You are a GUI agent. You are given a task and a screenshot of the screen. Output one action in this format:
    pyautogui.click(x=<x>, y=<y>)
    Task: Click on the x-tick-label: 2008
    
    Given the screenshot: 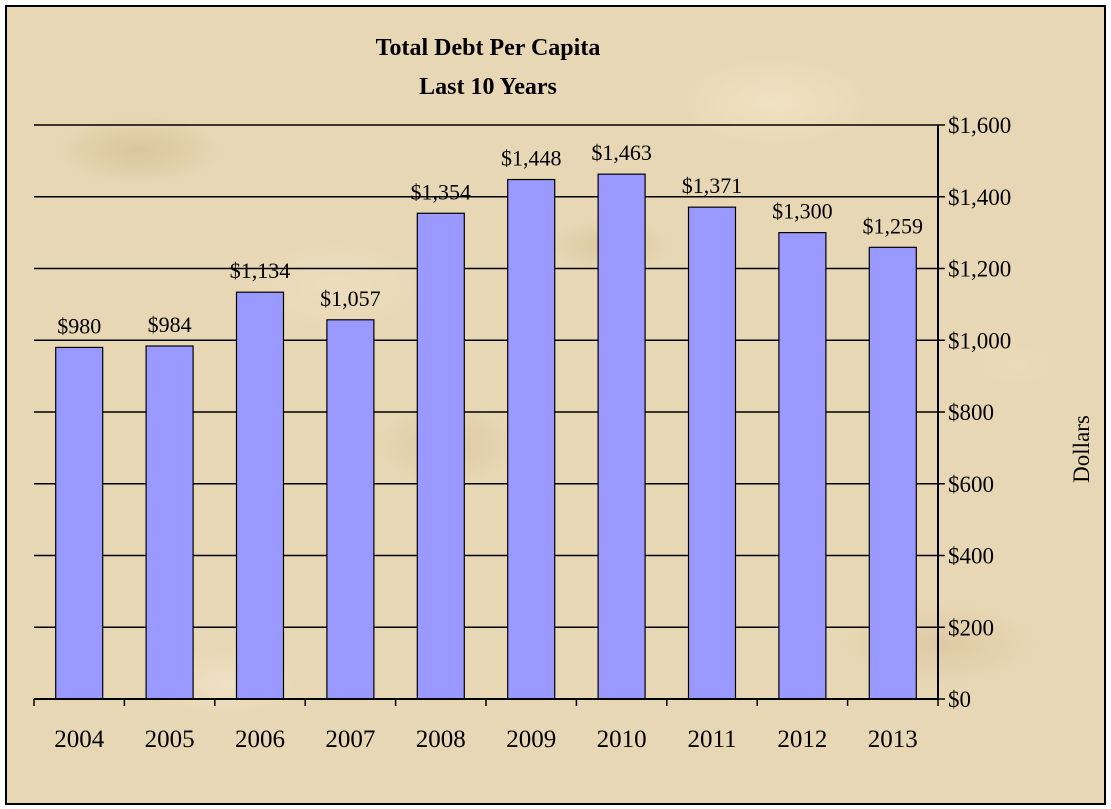 What is the action you would take?
    pyautogui.click(x=441, y=739)
    